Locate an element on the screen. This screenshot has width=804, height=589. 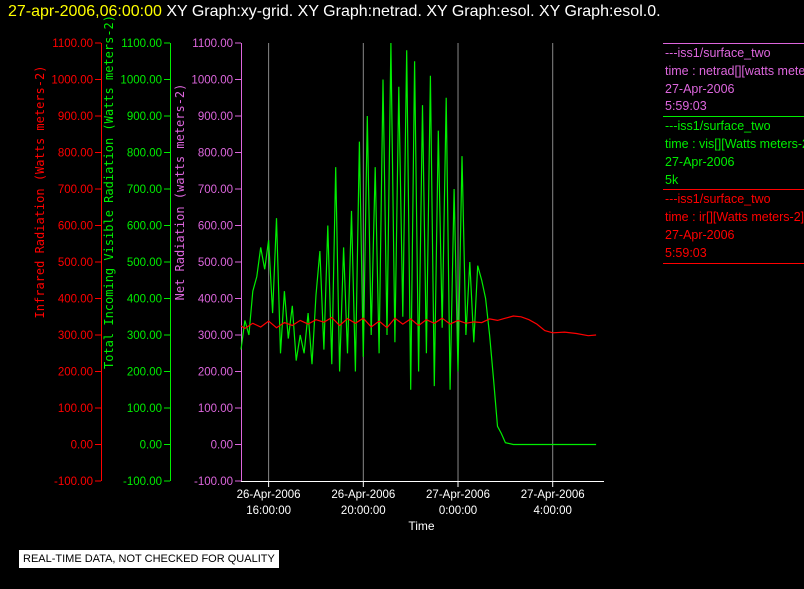
series-line-ir is located at coordinates (418, 326).